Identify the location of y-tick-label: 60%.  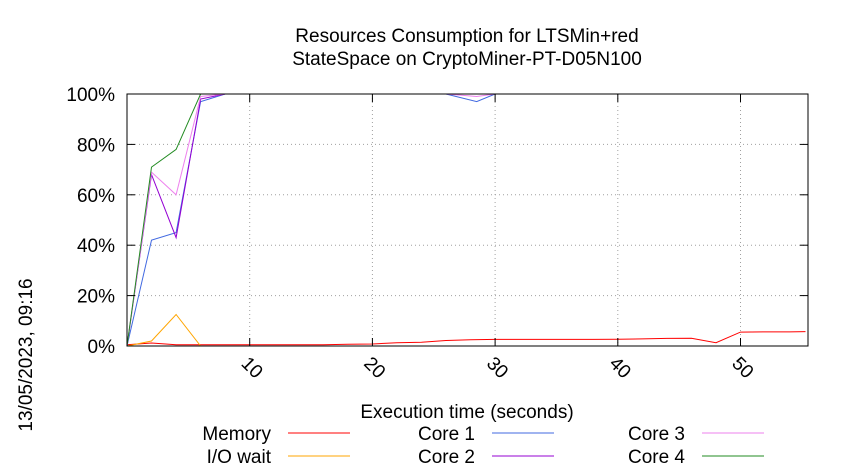
(96, 196).